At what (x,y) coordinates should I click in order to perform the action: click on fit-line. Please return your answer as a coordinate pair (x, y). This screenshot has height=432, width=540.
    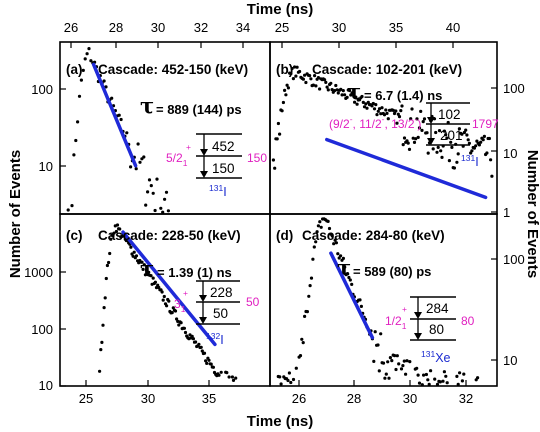
    Looking at the image, I should click on (114, 115).